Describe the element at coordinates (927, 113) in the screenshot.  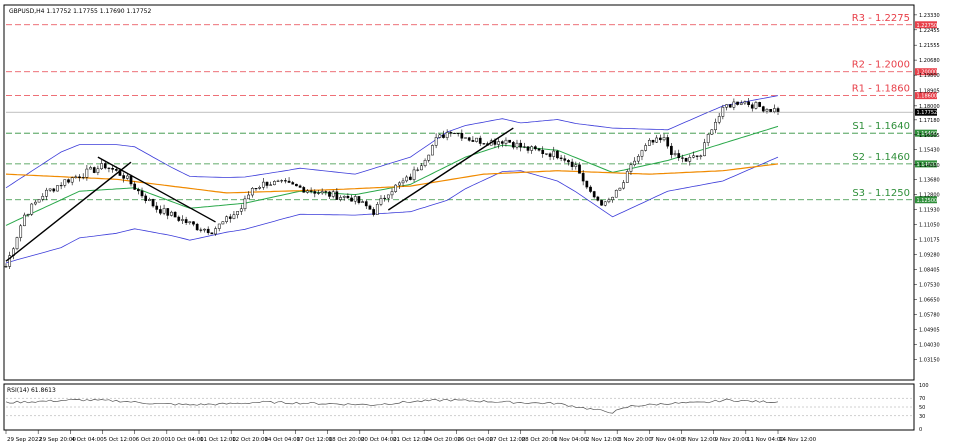
I see `current-price-label: 1.17752` at that location.